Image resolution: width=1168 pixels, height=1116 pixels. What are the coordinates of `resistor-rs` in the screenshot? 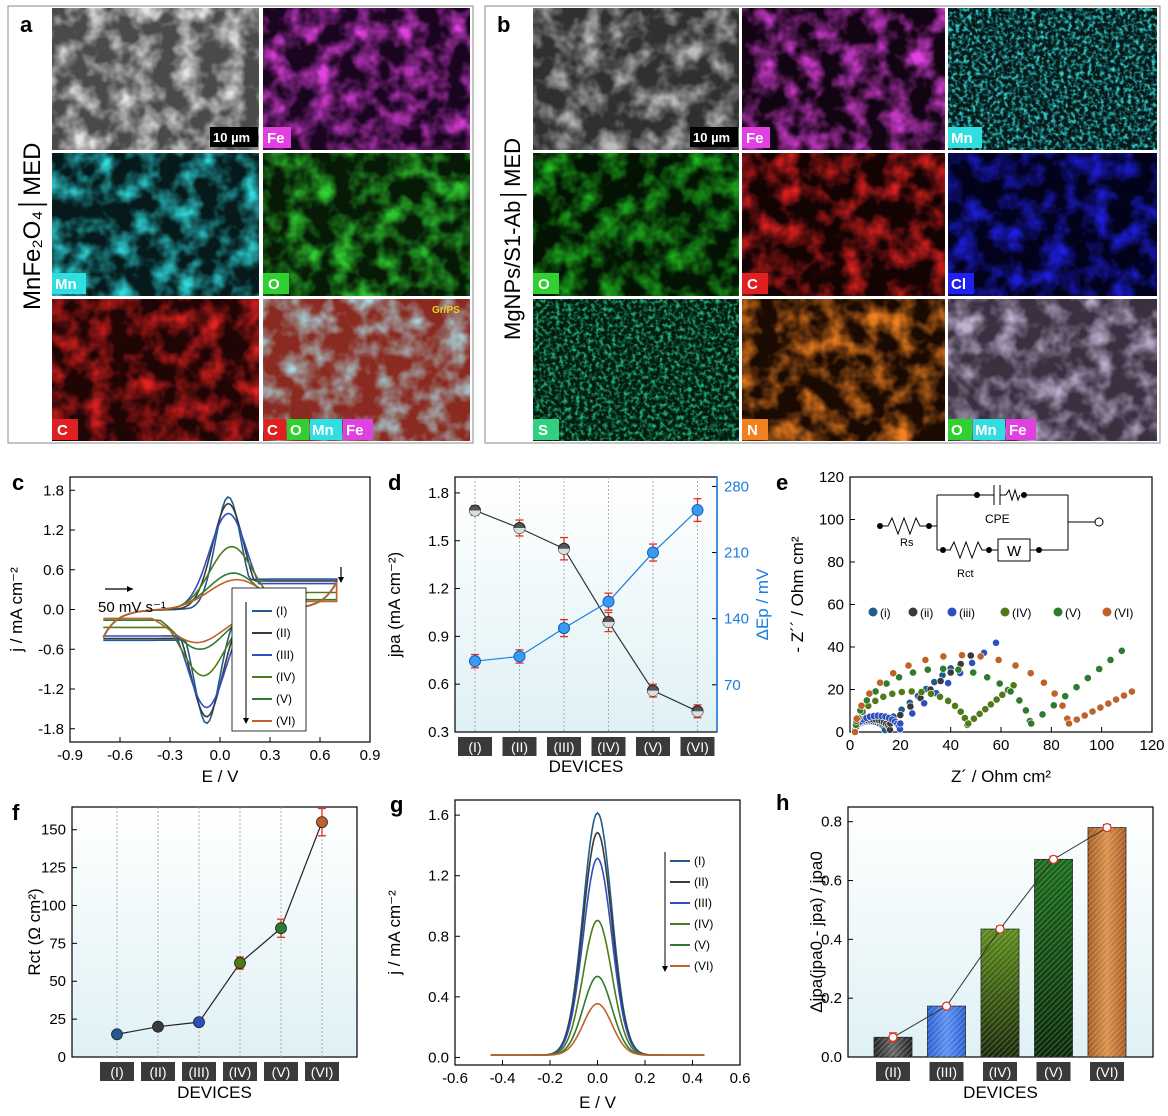 It's located at (904, 526).